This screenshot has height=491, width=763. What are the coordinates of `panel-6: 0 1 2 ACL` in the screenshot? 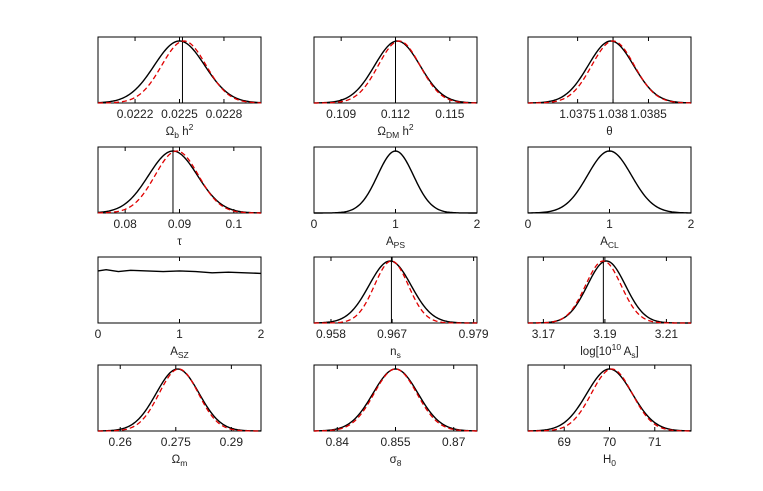 It's located at (610, 198).